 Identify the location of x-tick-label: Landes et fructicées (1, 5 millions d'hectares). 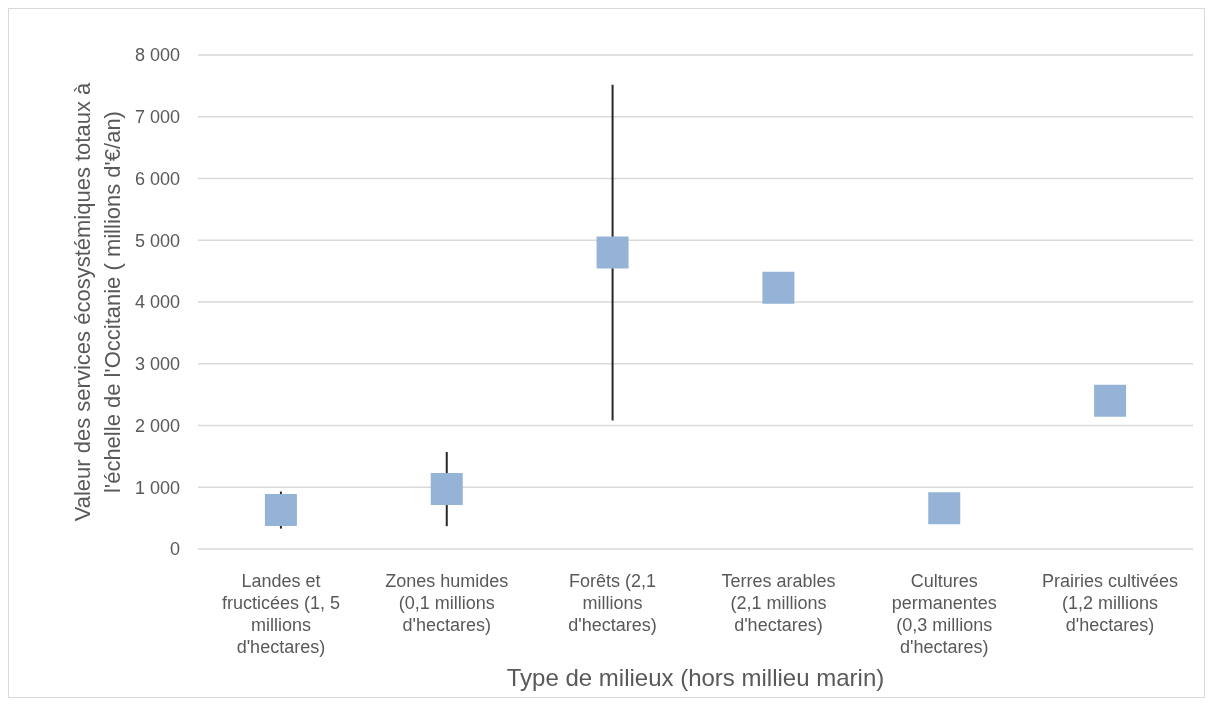
(280, 614).